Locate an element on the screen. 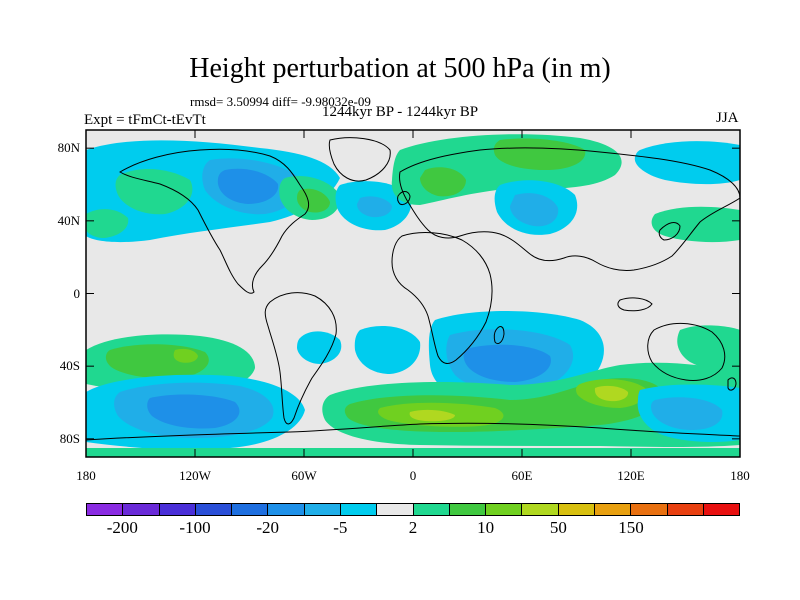 This screenshot has height=600, width=800. coastline-north-america is located at coordinates (214, 221).